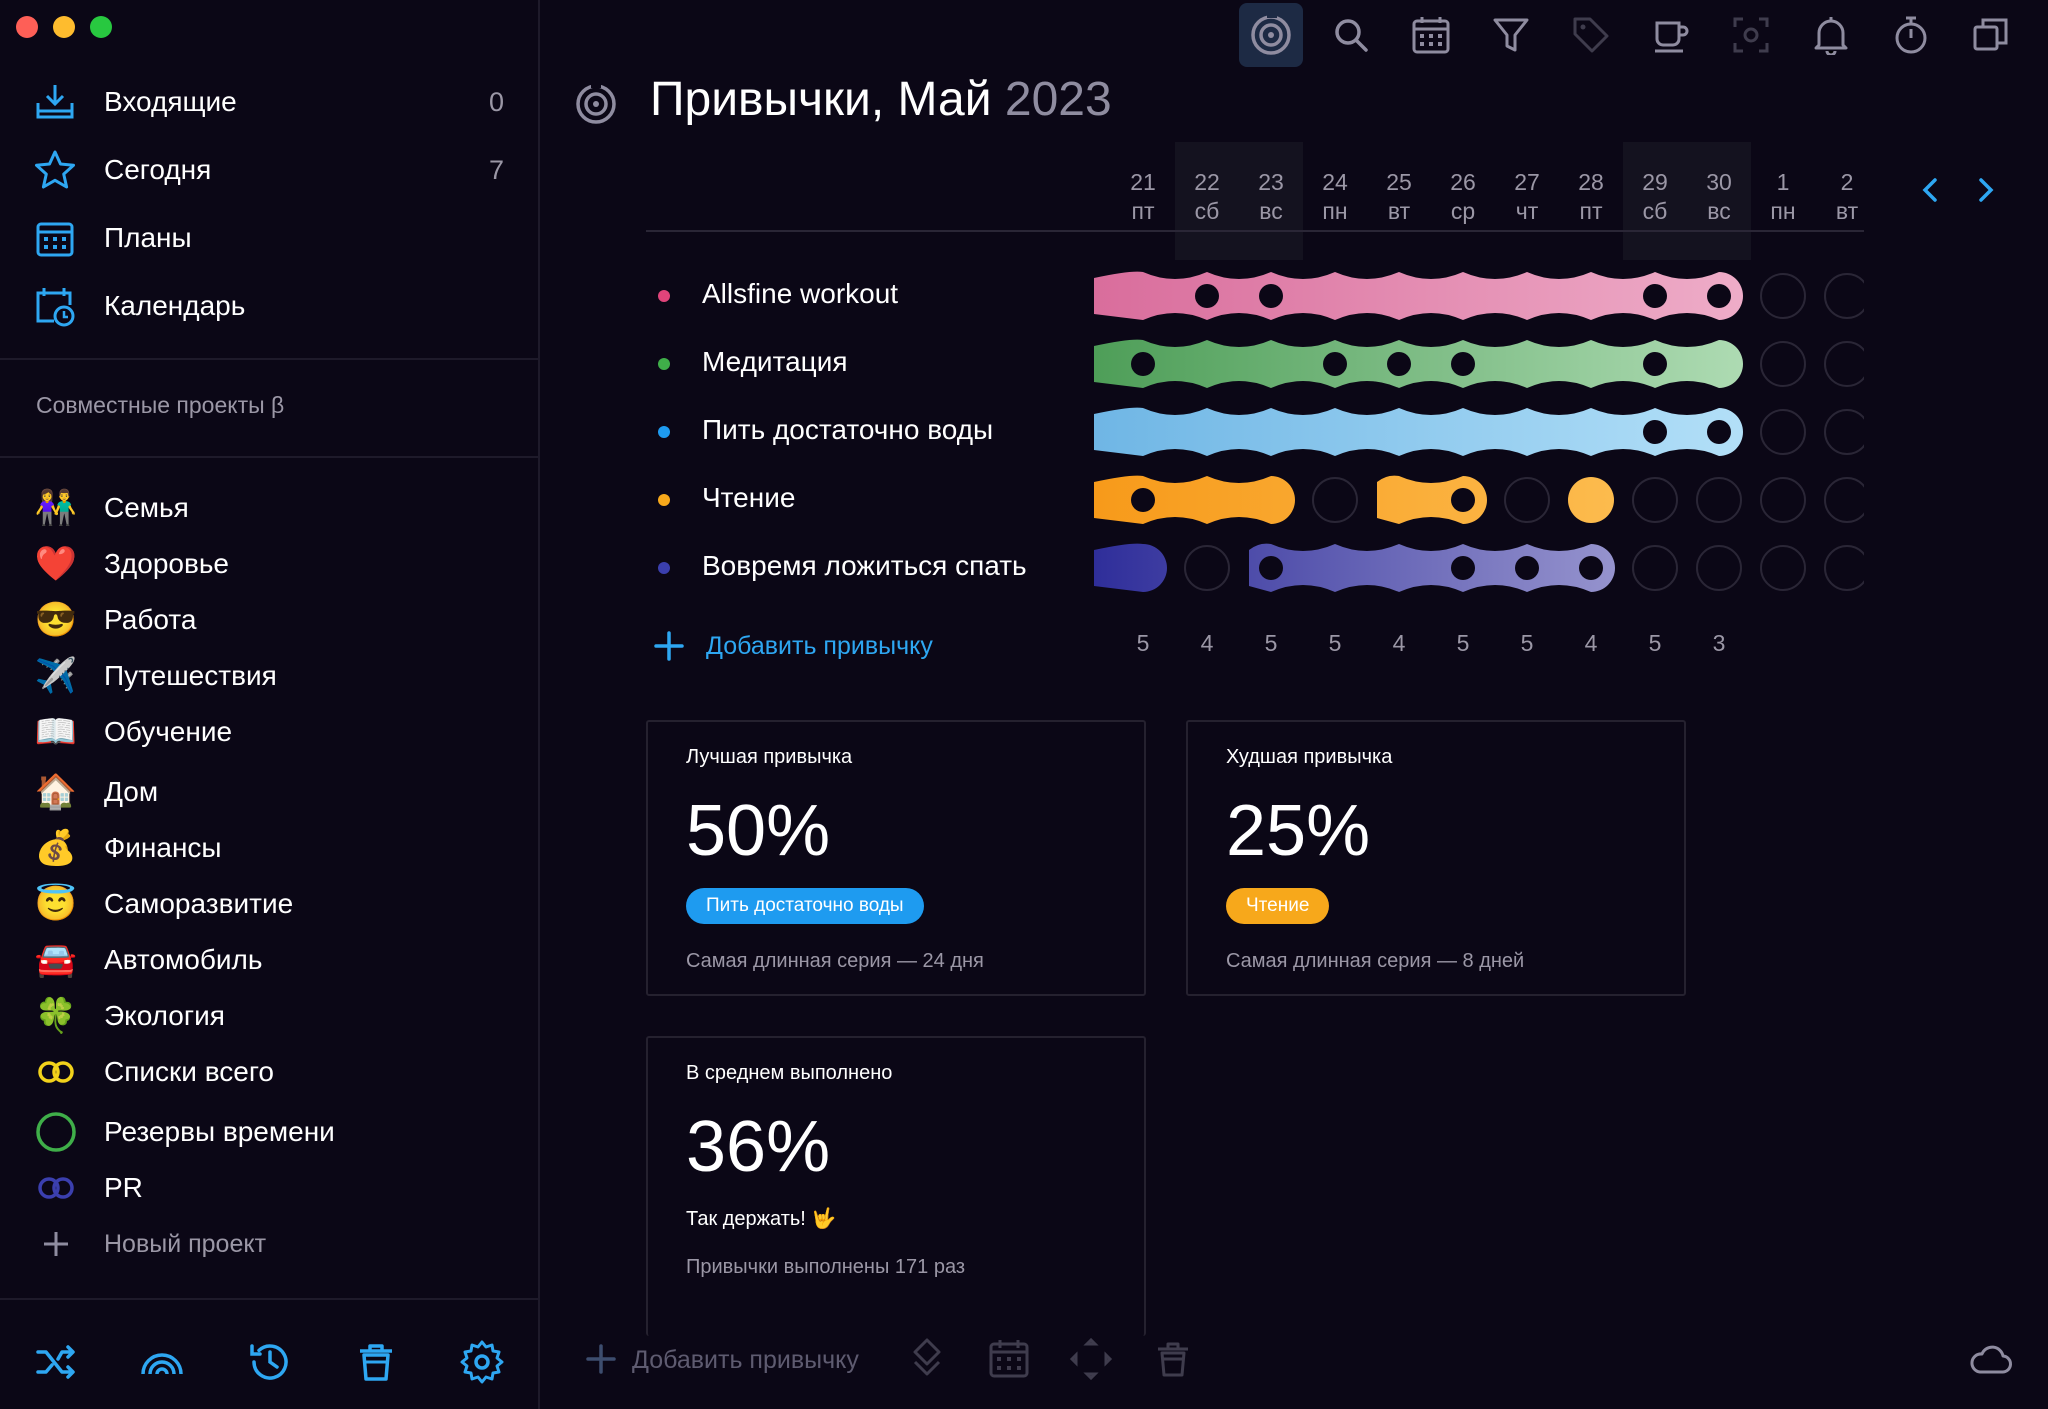  What do you see at coordinates (55, 170) in the screenshot?
I see `star-icon` at bounding box center [55, 170].